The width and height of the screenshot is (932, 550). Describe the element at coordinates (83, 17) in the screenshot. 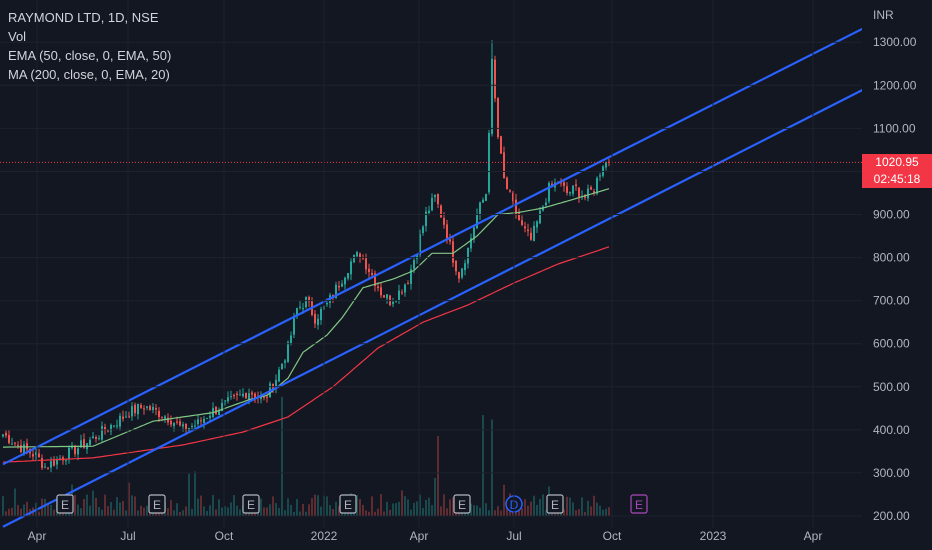

I see `legend-symbol: RAYMOND LTD, 1D, NSE` at that location.